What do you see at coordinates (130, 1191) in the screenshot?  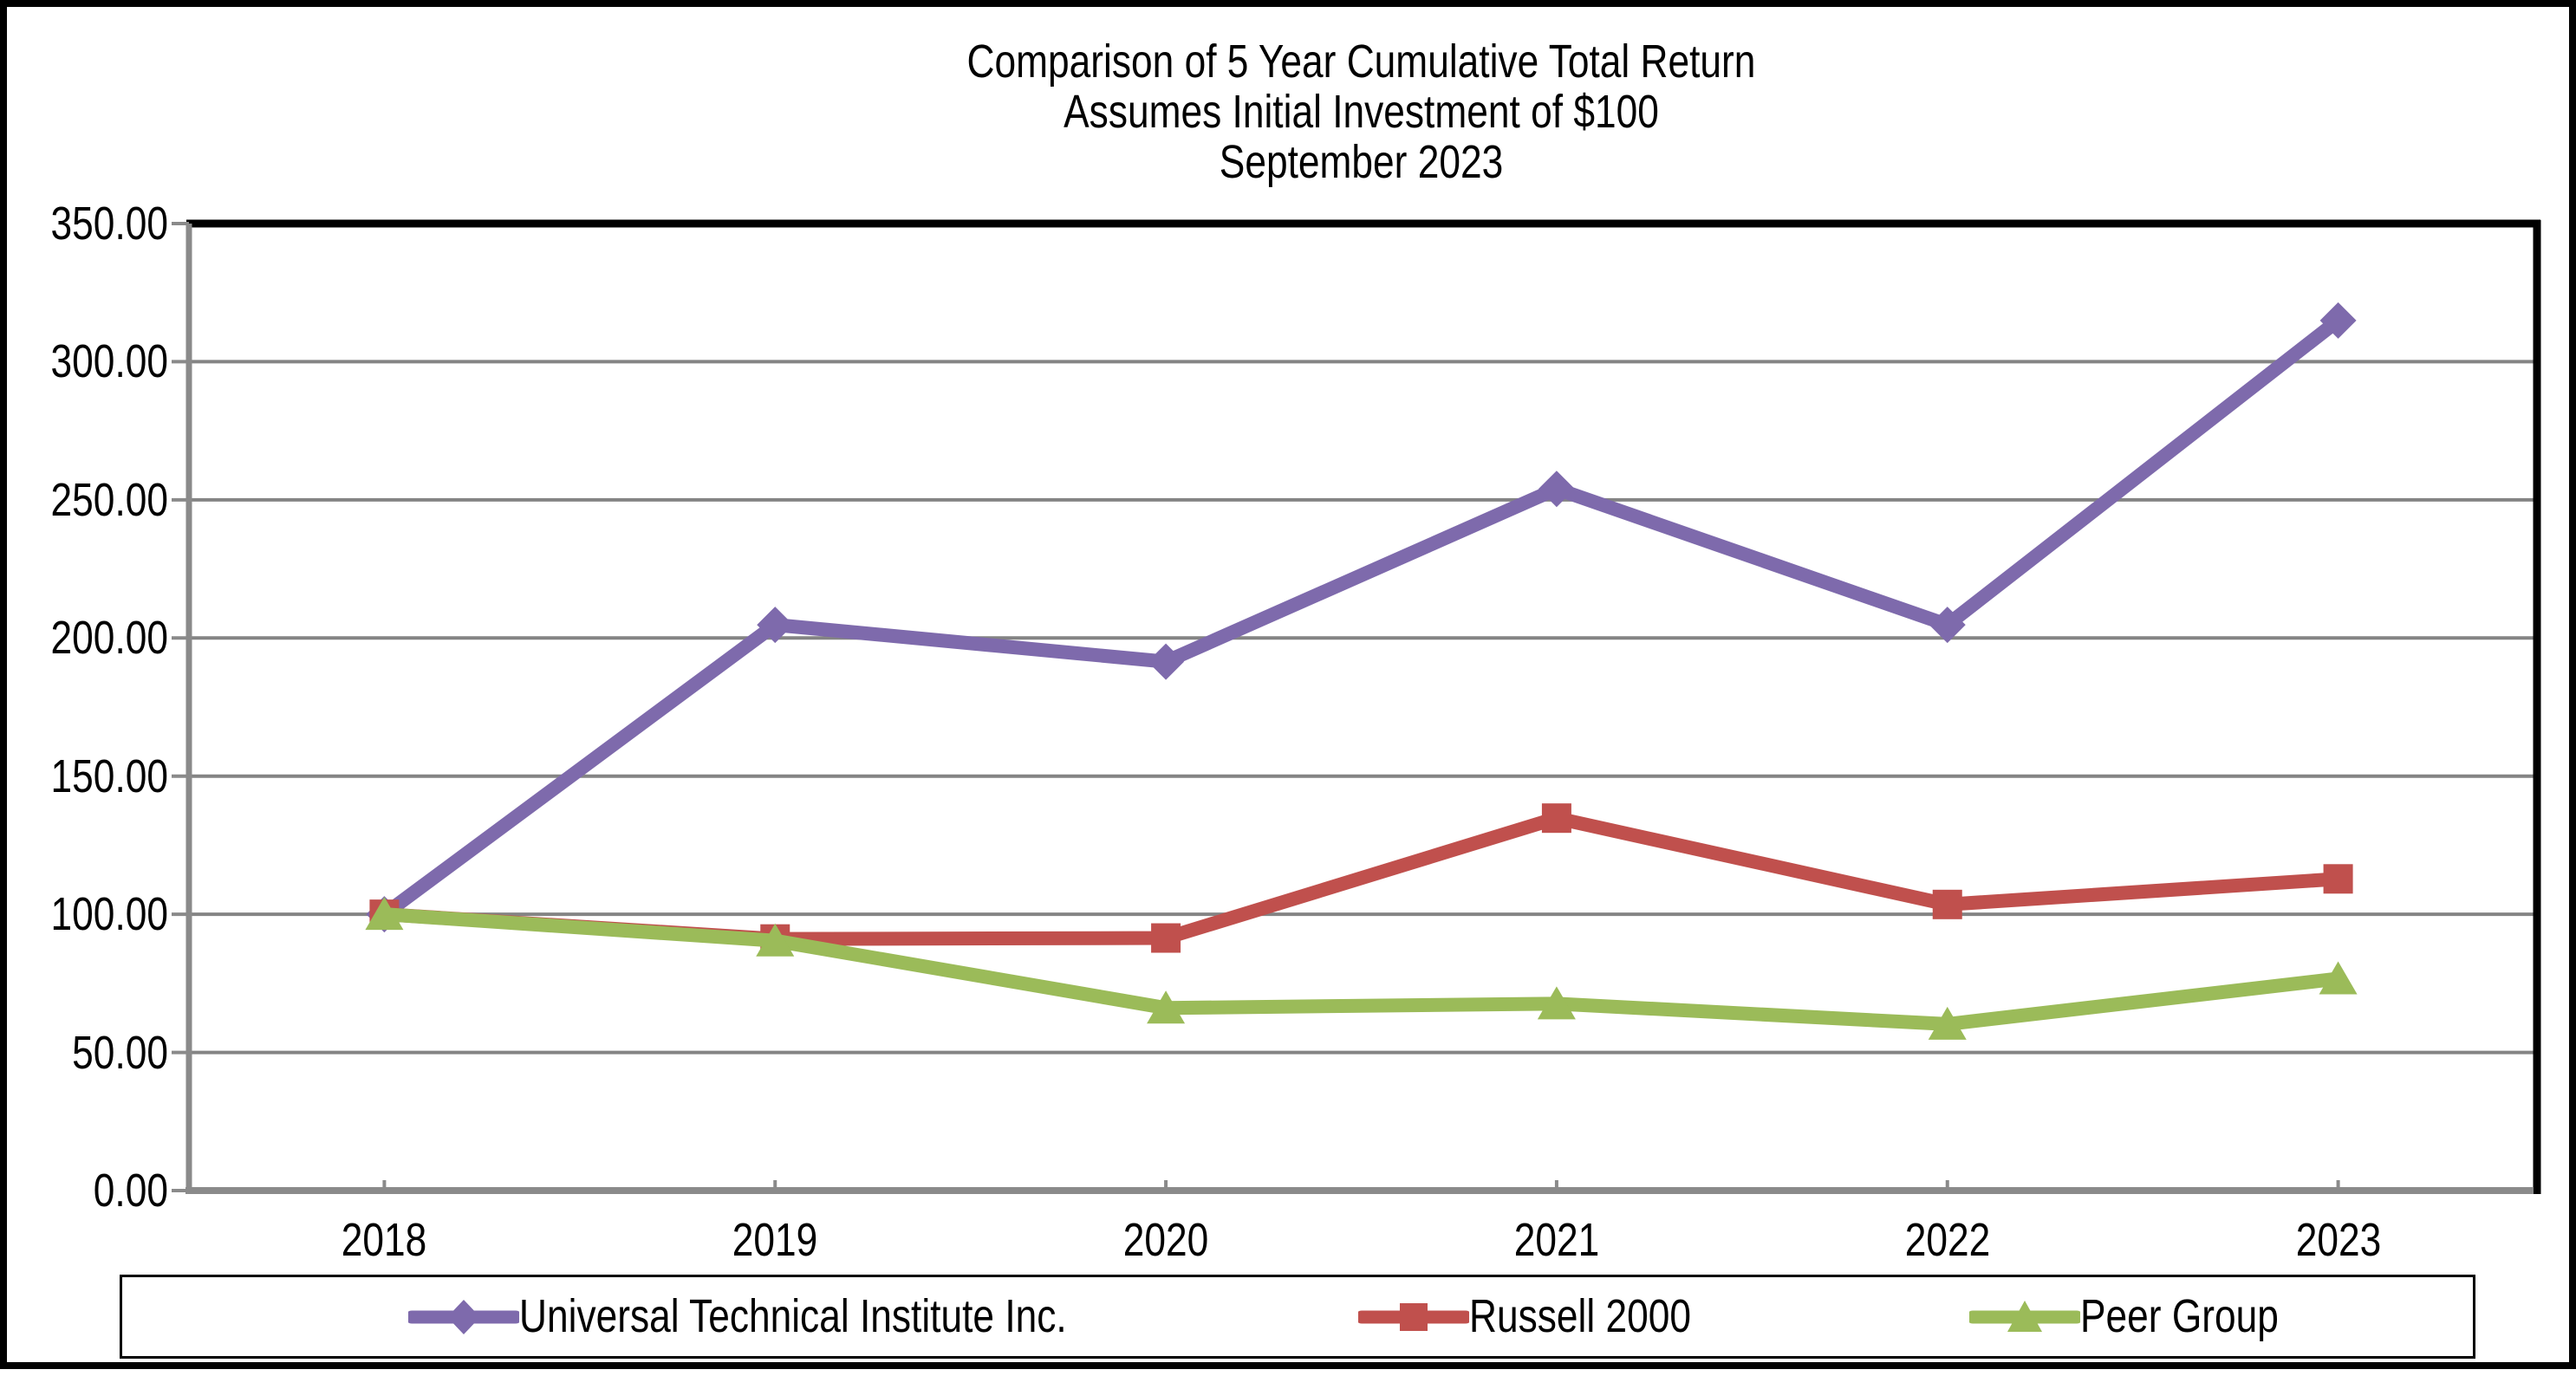 I see `y-axis-tick-label: 0.00` at bounding box center [130, 1191].